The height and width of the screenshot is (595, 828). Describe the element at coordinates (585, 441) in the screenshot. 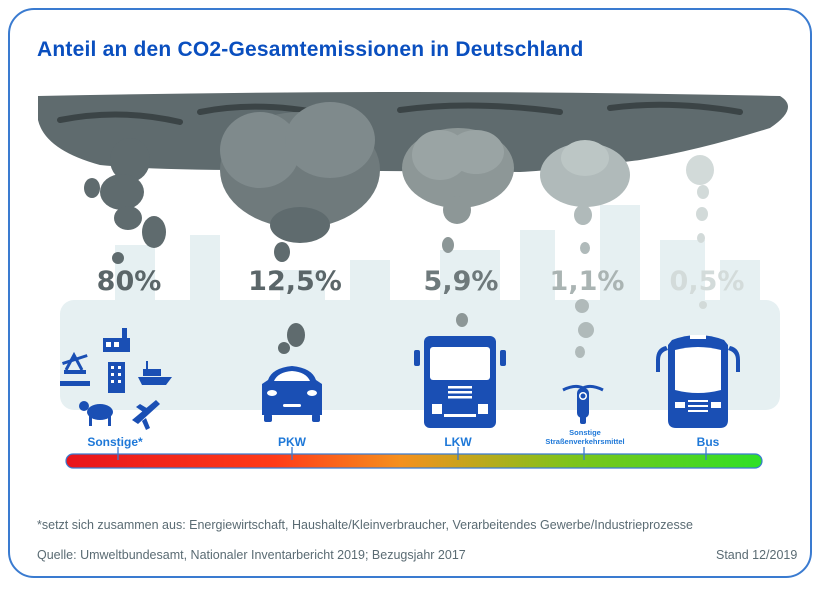

I see `category-label-motorcycle-line2: Straßenverkehrsmittel` at that location.